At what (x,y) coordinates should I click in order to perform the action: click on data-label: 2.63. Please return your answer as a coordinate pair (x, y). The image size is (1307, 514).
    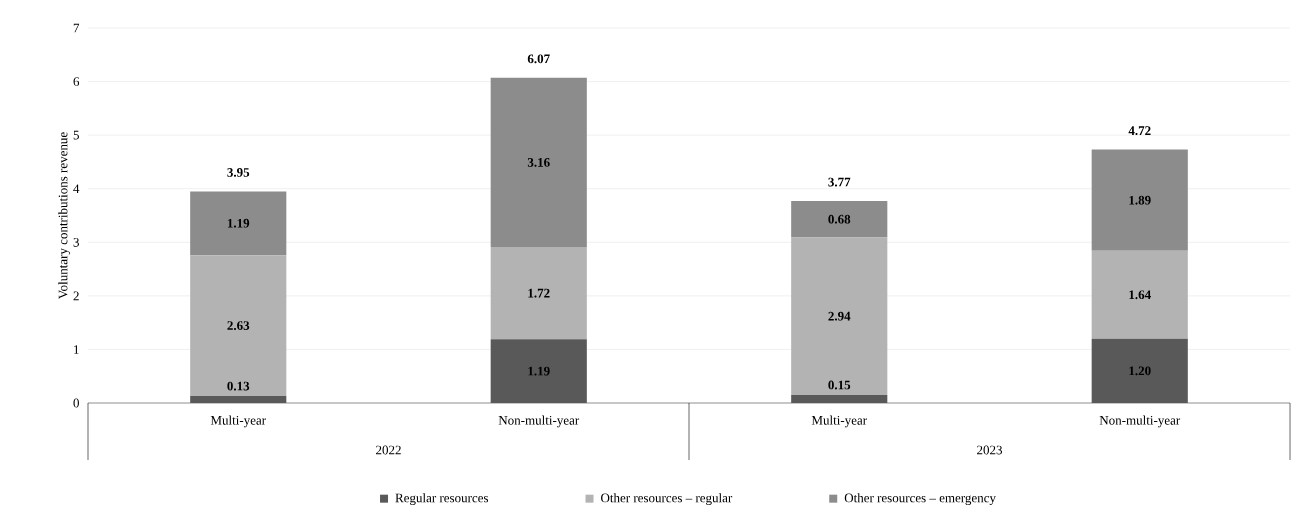
    Looking at the image, I should click on (238, 325).